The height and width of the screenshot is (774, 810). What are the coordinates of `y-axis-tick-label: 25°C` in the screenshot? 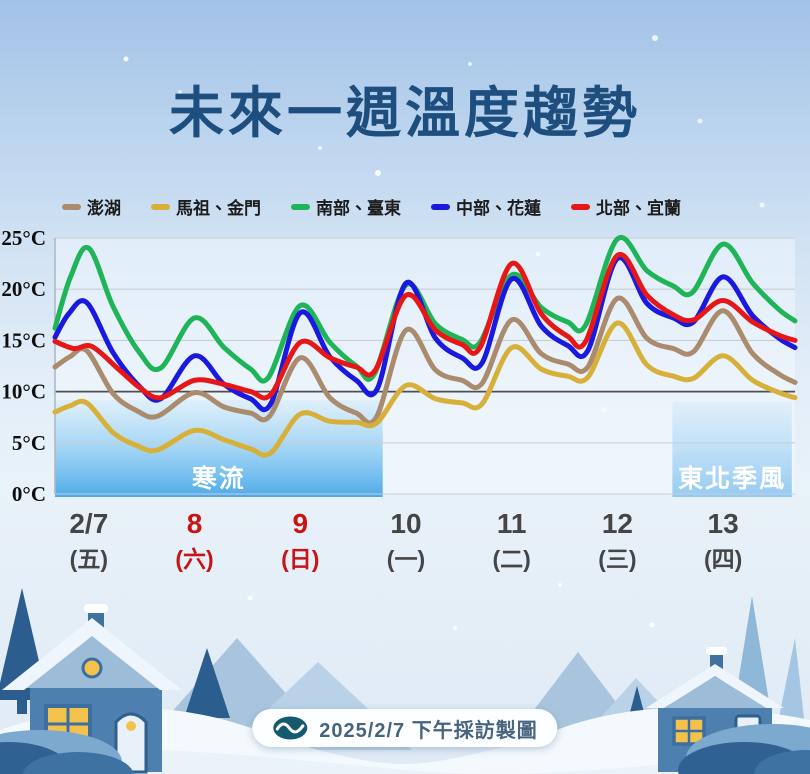 It's located at (23, 238).